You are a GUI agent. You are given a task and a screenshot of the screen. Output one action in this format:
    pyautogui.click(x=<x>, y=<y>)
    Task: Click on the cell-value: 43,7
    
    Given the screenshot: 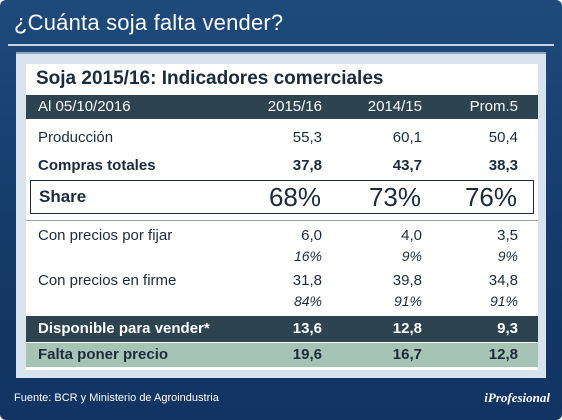 What is the action you would take?
    pyautogui.click(x=407, y=165)
    